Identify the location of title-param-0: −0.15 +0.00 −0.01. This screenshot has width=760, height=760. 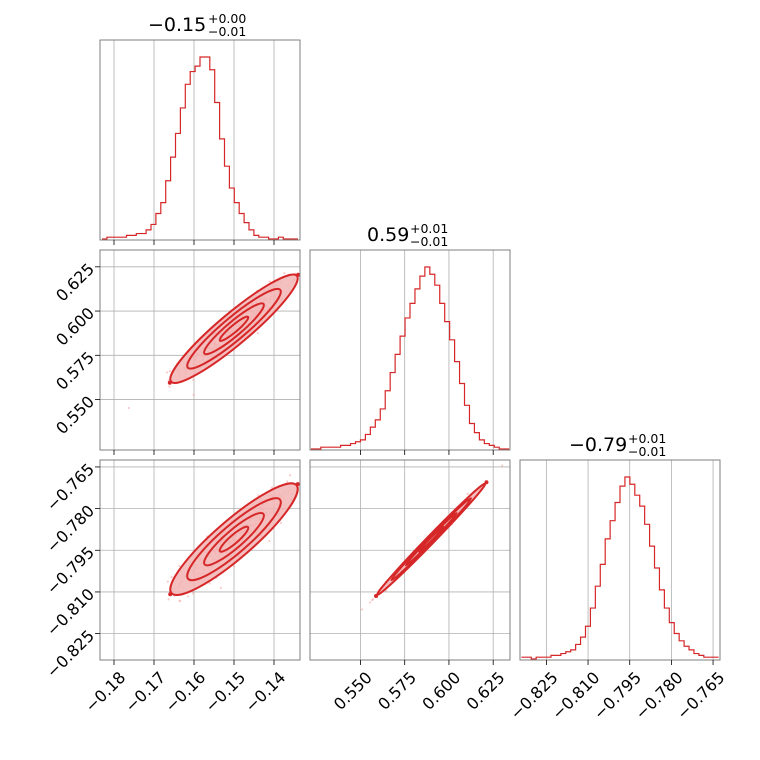
(197, 25).